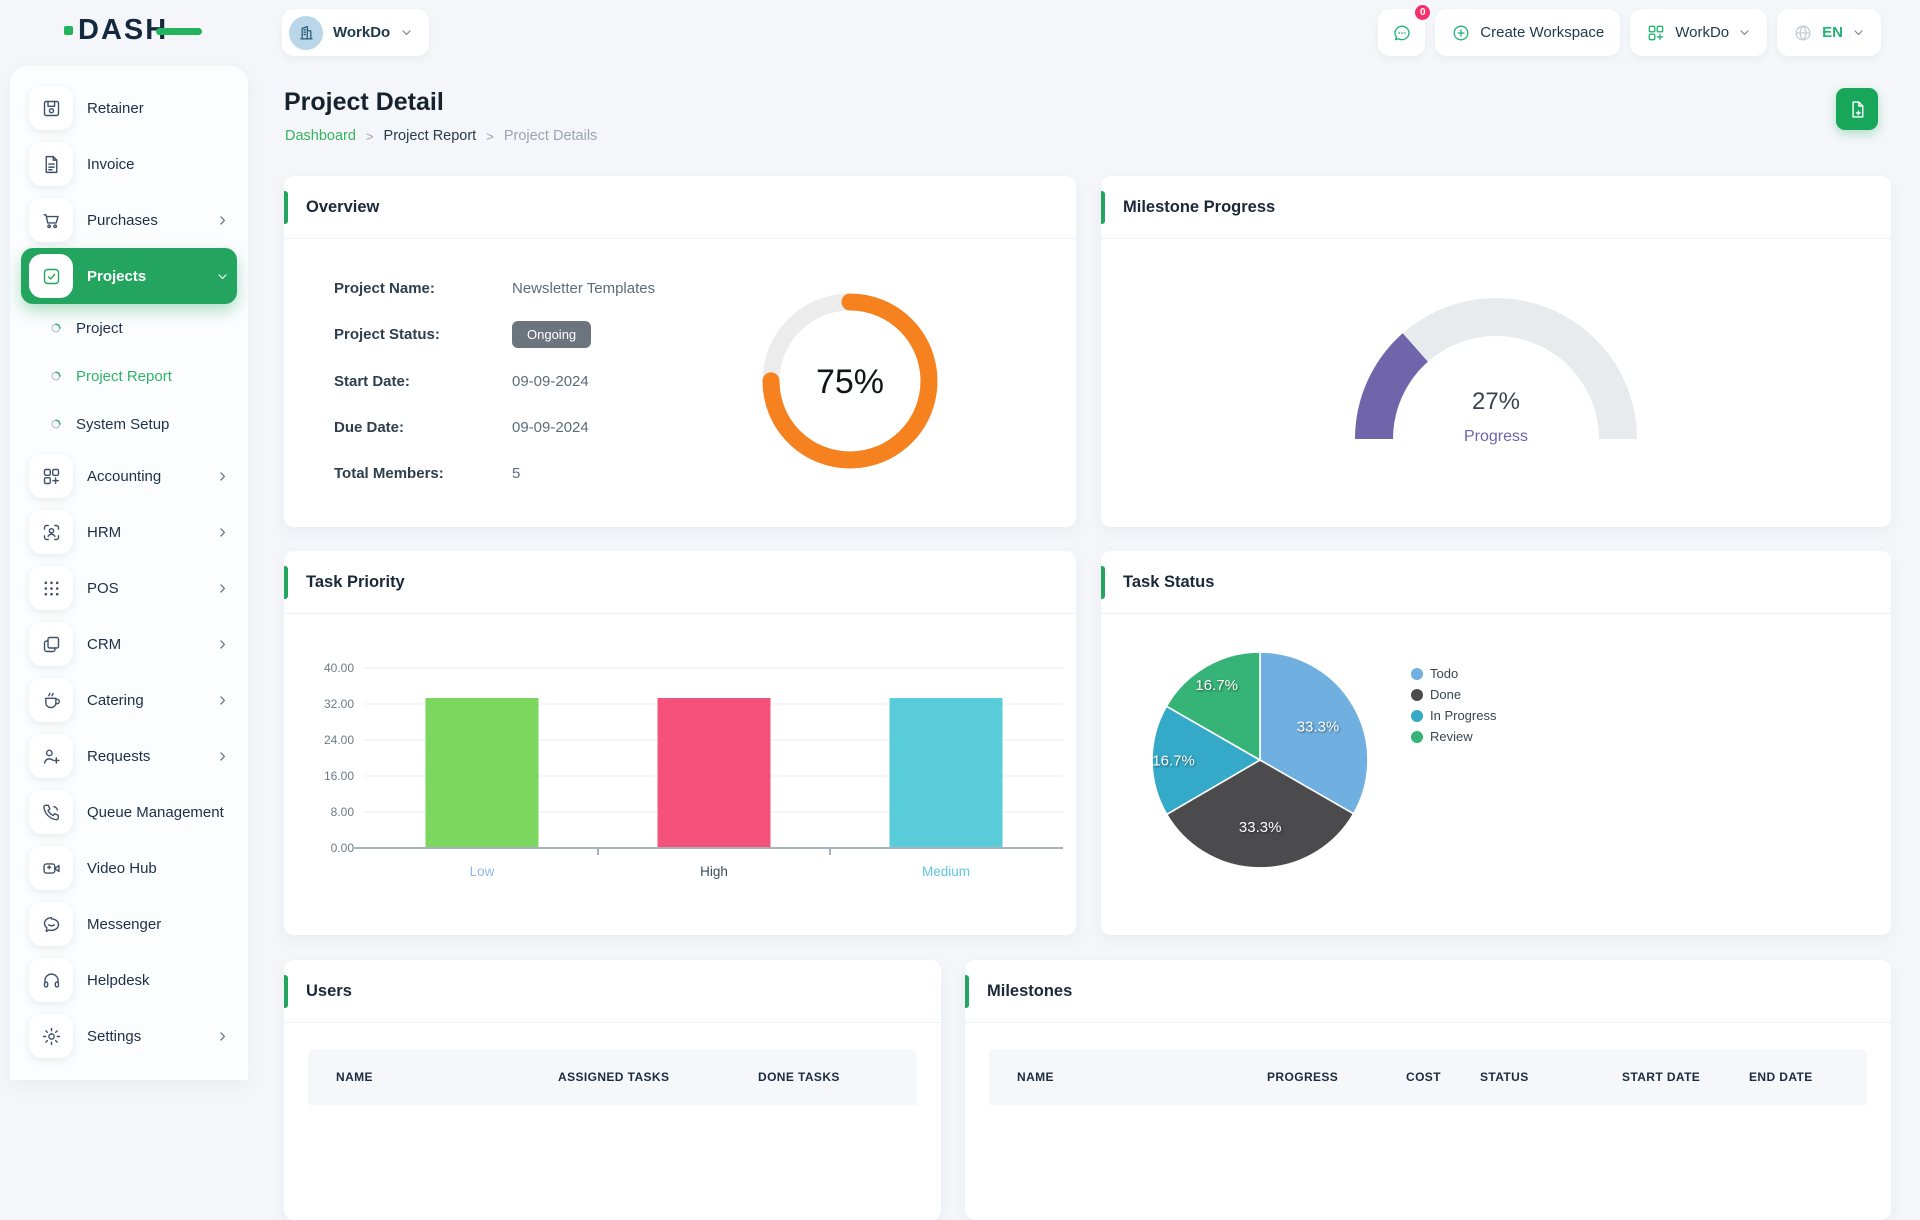  Describe the element at coordinates (329, 990) in the screenshot. I see `users-title: Users` at that location.